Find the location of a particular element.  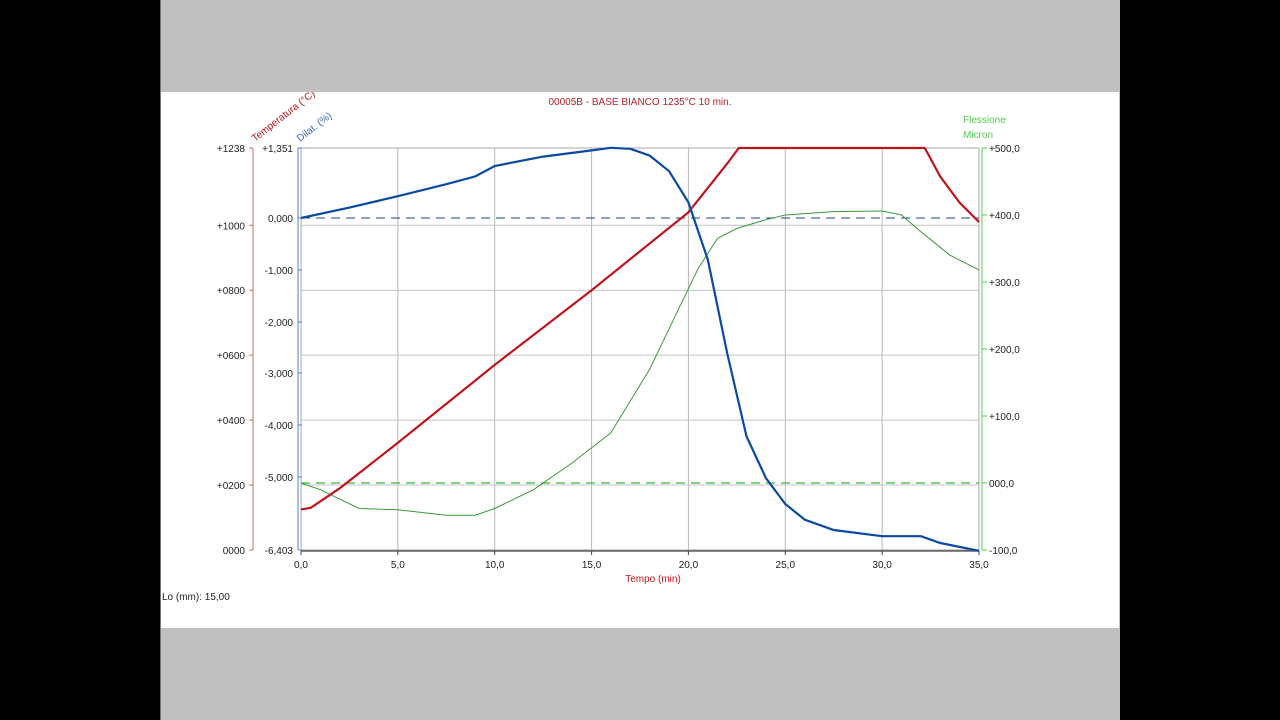

svg-text: +300,0 is located at coordinates (1004, 283).